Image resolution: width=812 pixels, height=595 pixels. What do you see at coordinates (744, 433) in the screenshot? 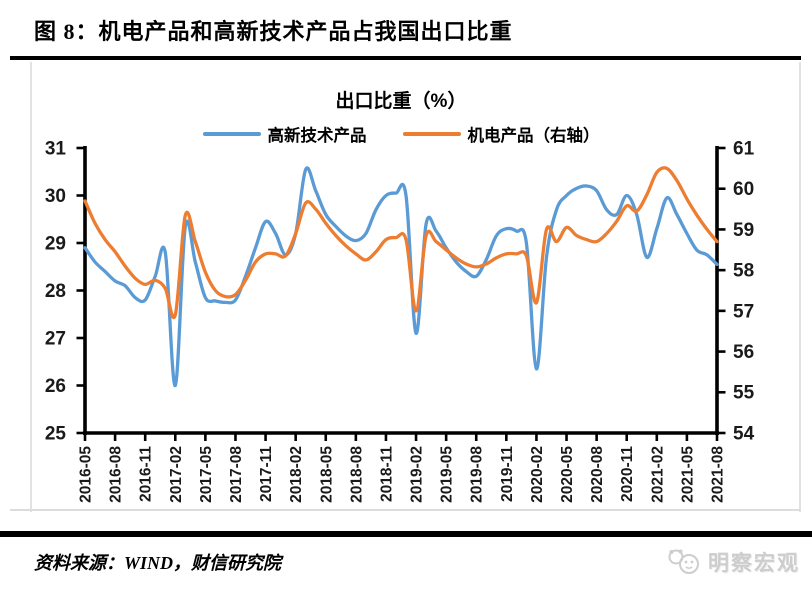
I see `svg-text: 54` at bounding box center [744, 433].